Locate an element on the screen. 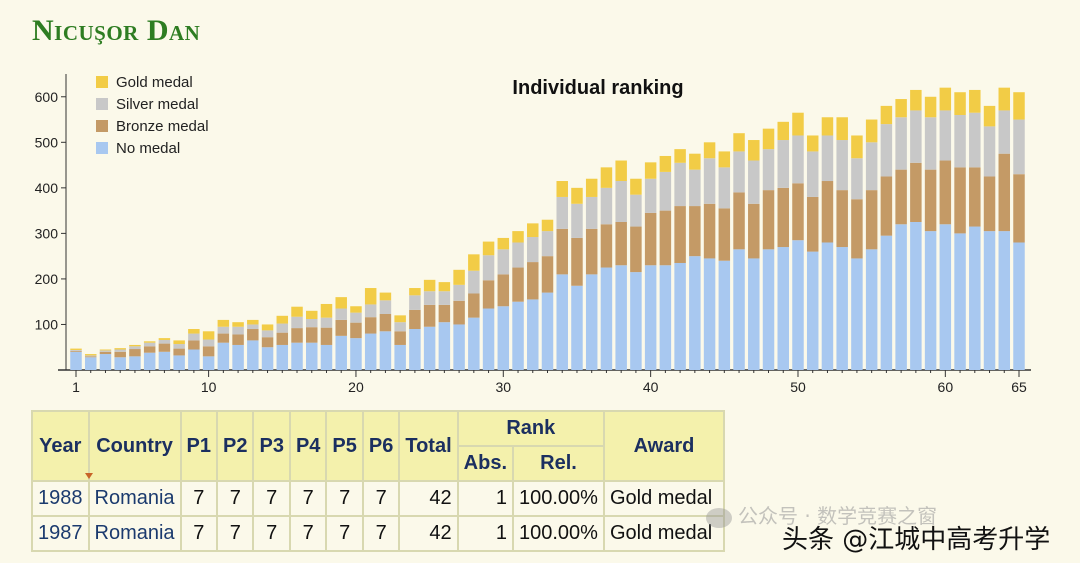 The image size is (1080, 563). header-country: Country is located at coordinates (134, 446).